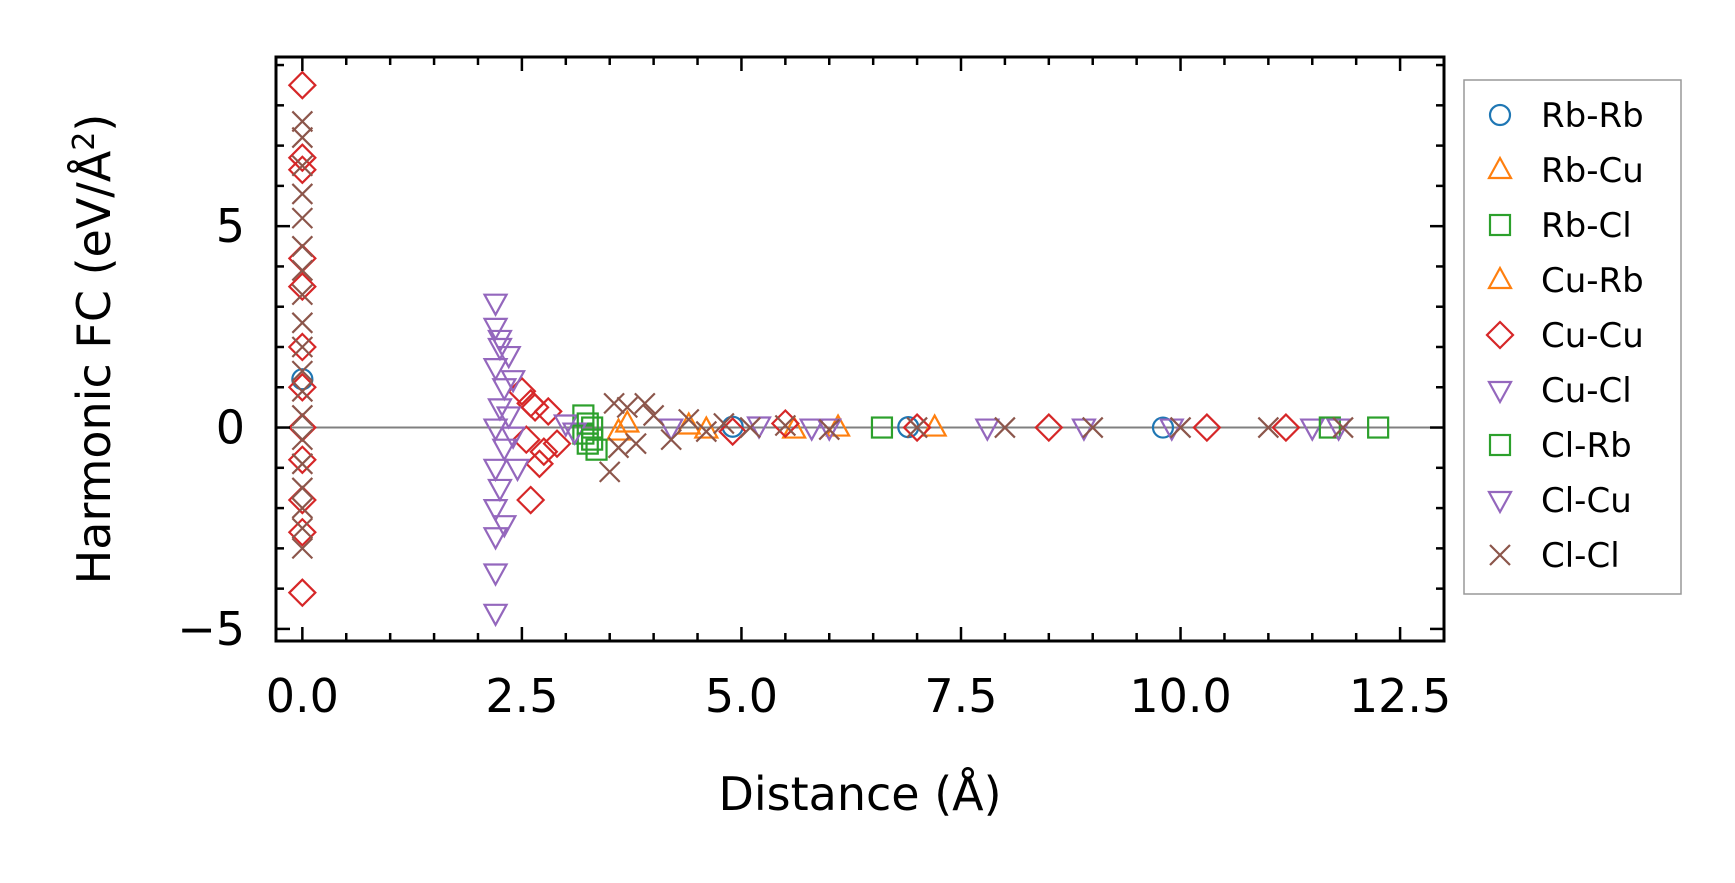 This screenshot has width=1735, height=883. Describe the element at coordinates (1565, 281) in the screenshot. I see `legend-entry: Cu-Rb` at that location.